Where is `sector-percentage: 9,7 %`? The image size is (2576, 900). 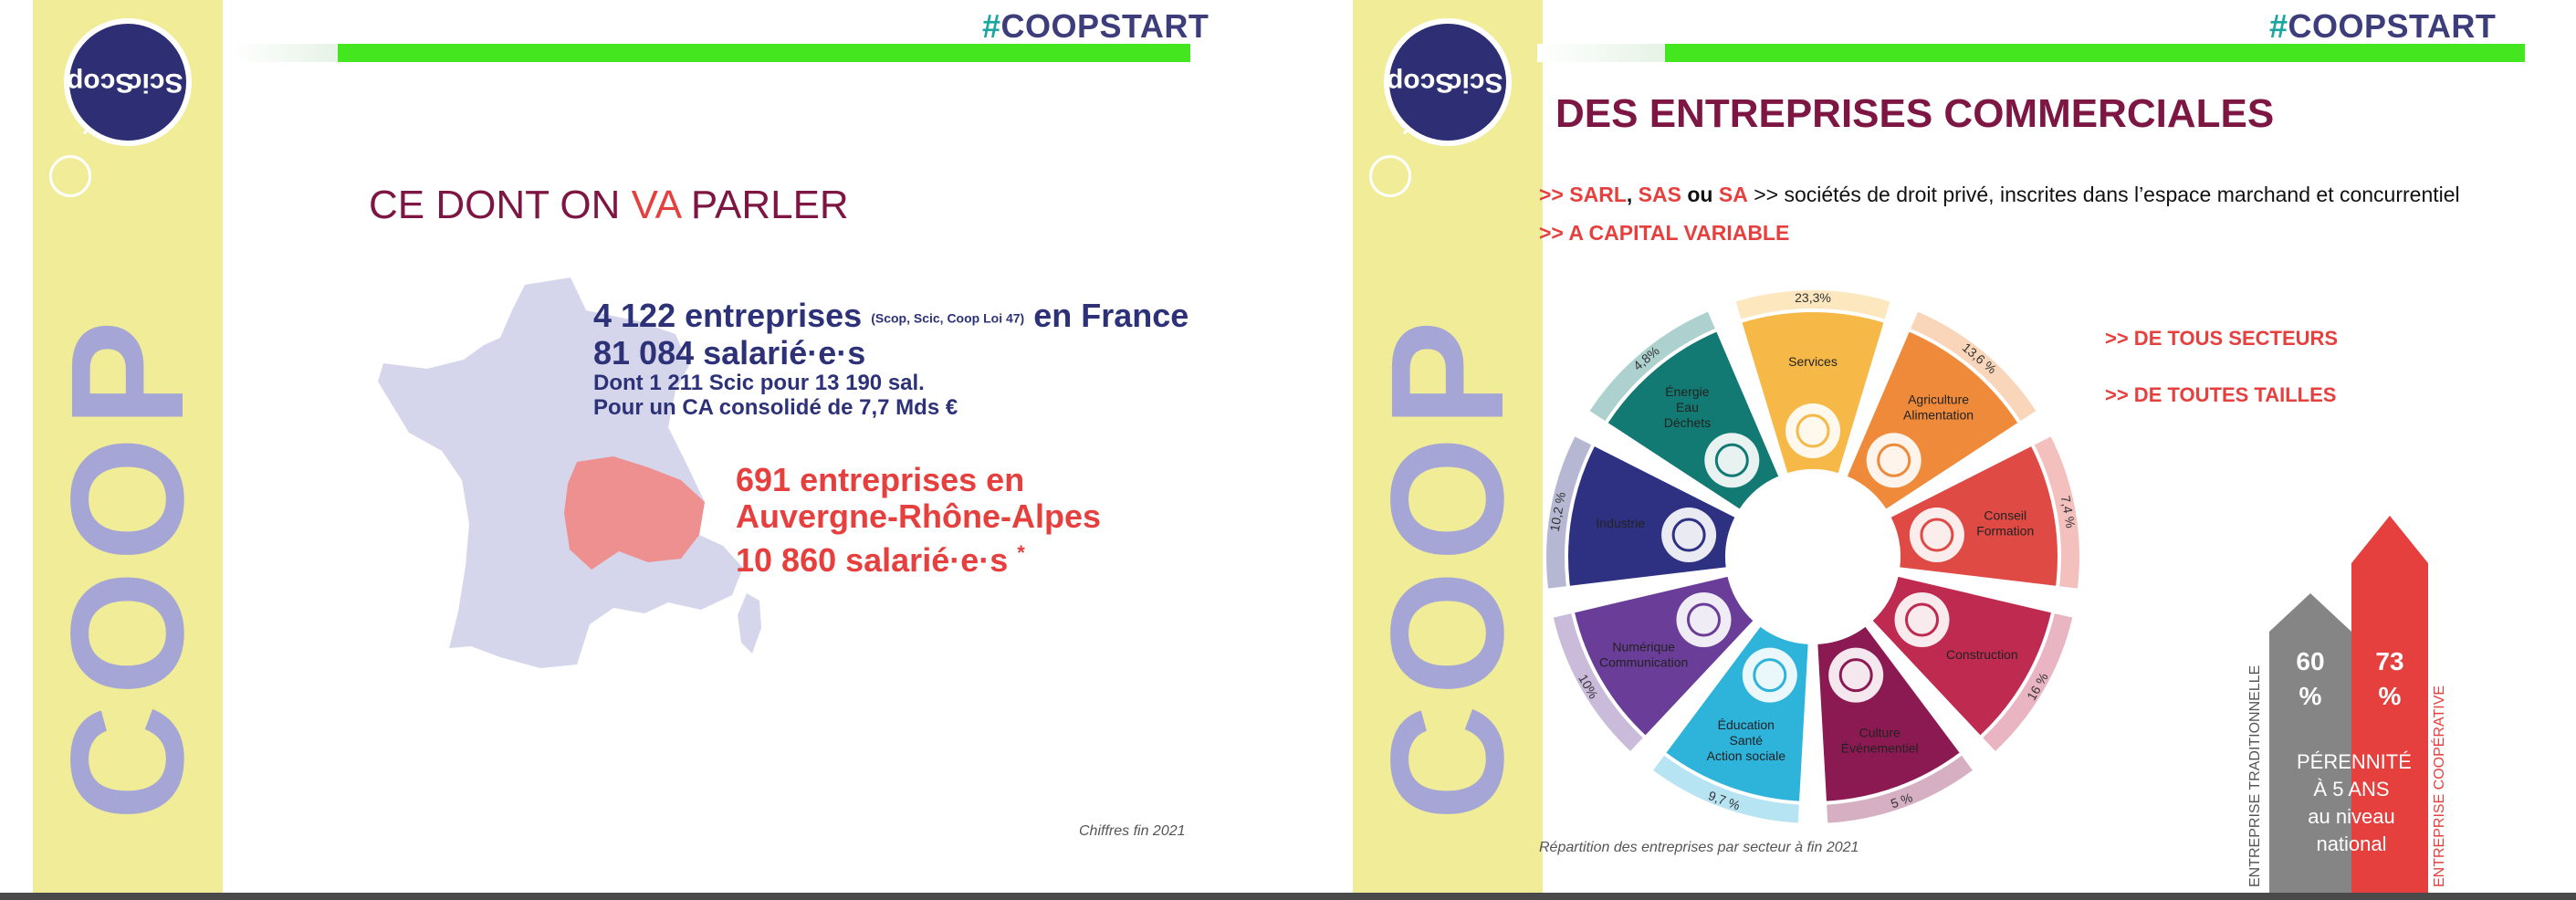
sector-percentage: 9,7 % is located at coordinates (1724, 800).